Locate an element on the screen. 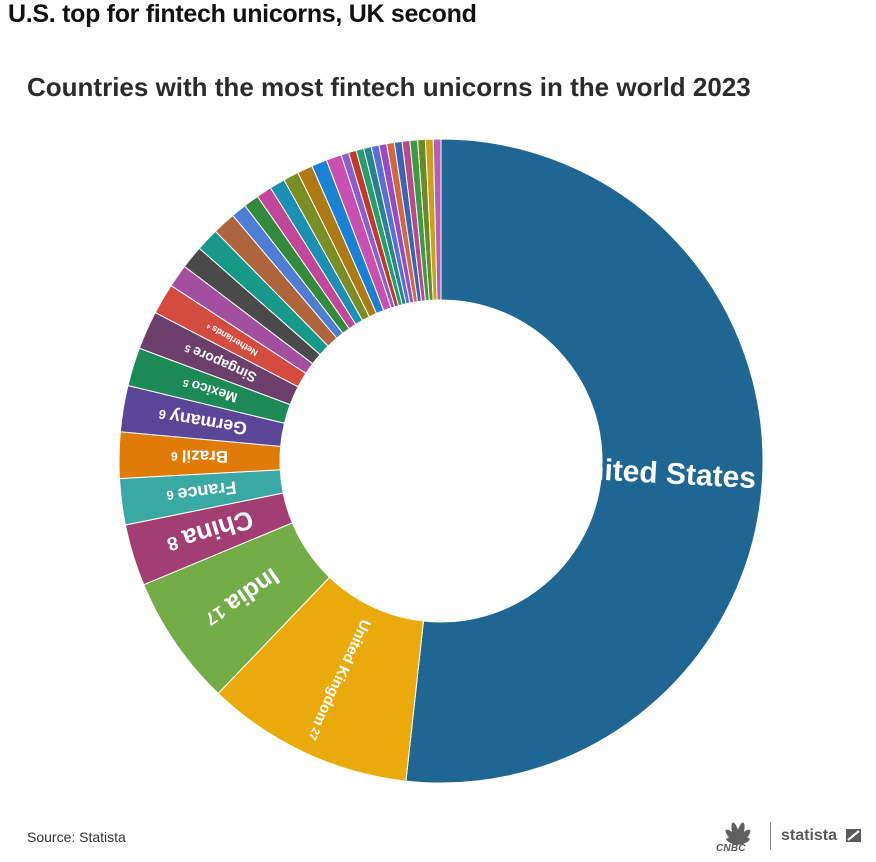  slice-label-brazil: Brazil6 is located at coordinates (200, 457).